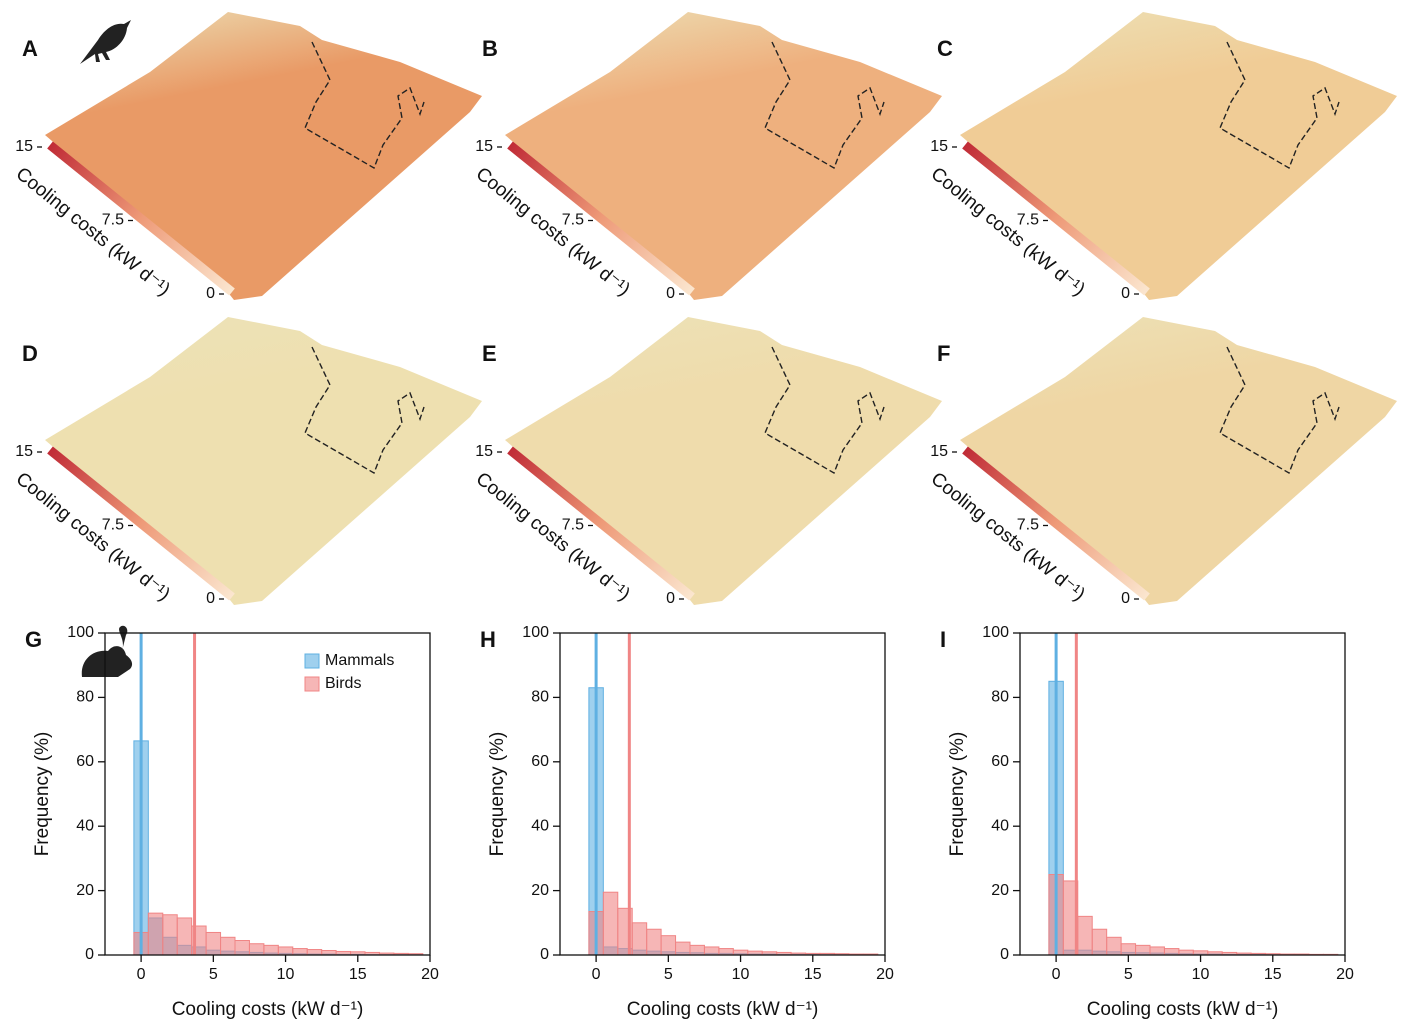 Image resolution: width=1401 pixels, height=1021 pixels. Describe the element at coordinates (489, 353) in the screenshot. I see `panel-label: E` at that location.